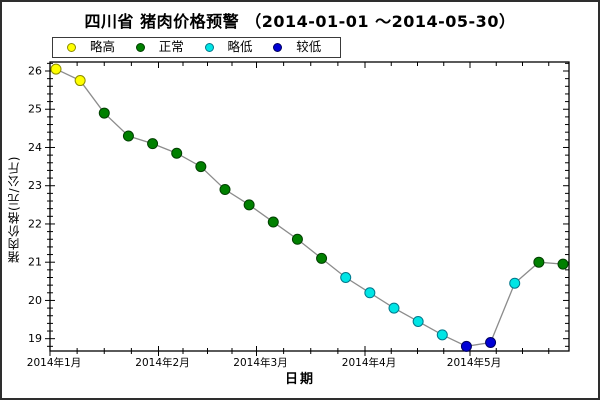 The height and width of the screenshot is (400, 600). I want to click on legend-item: 略低, so click(231, 47).